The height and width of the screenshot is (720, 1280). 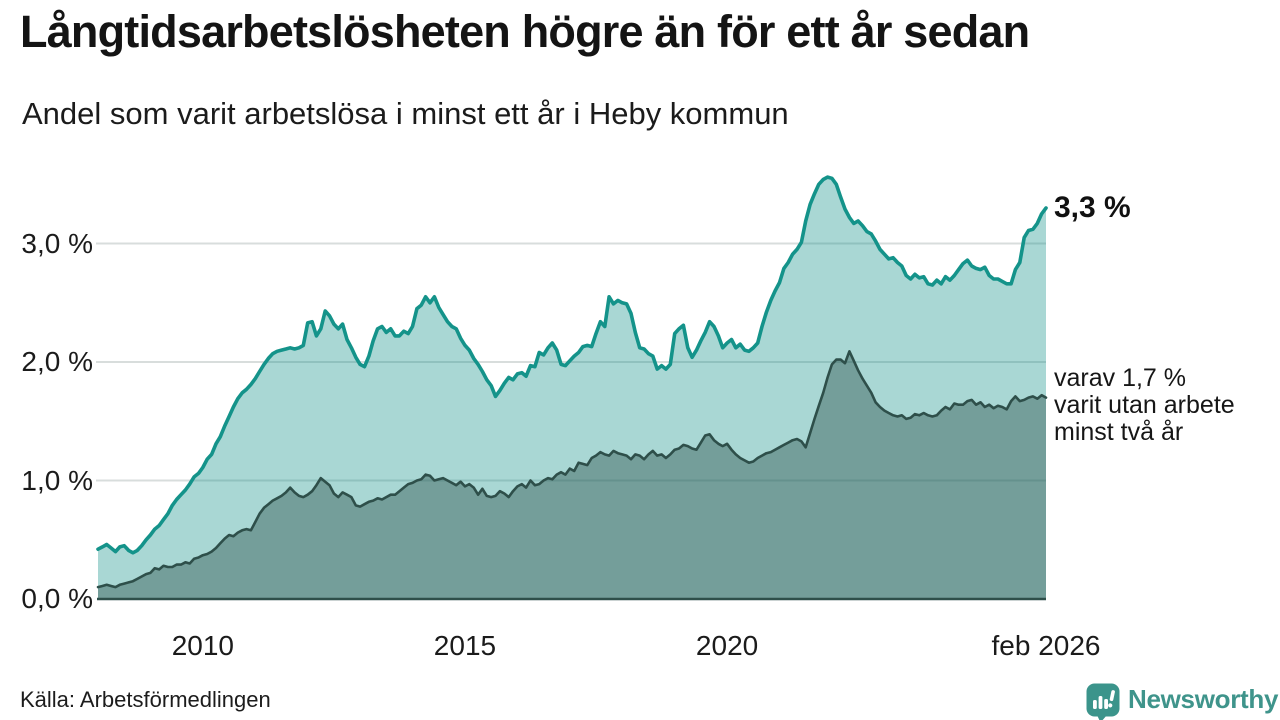 What do you see at coordinates (465, 645) in the screenshot?
I see `x-tick-label: 2015` at bounding box center [465, 645].